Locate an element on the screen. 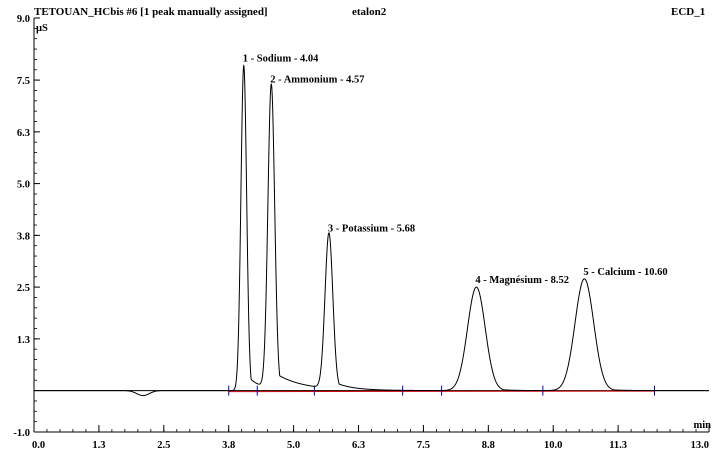  x-tick-label: 11.3 is located at coordinates (618, 445).